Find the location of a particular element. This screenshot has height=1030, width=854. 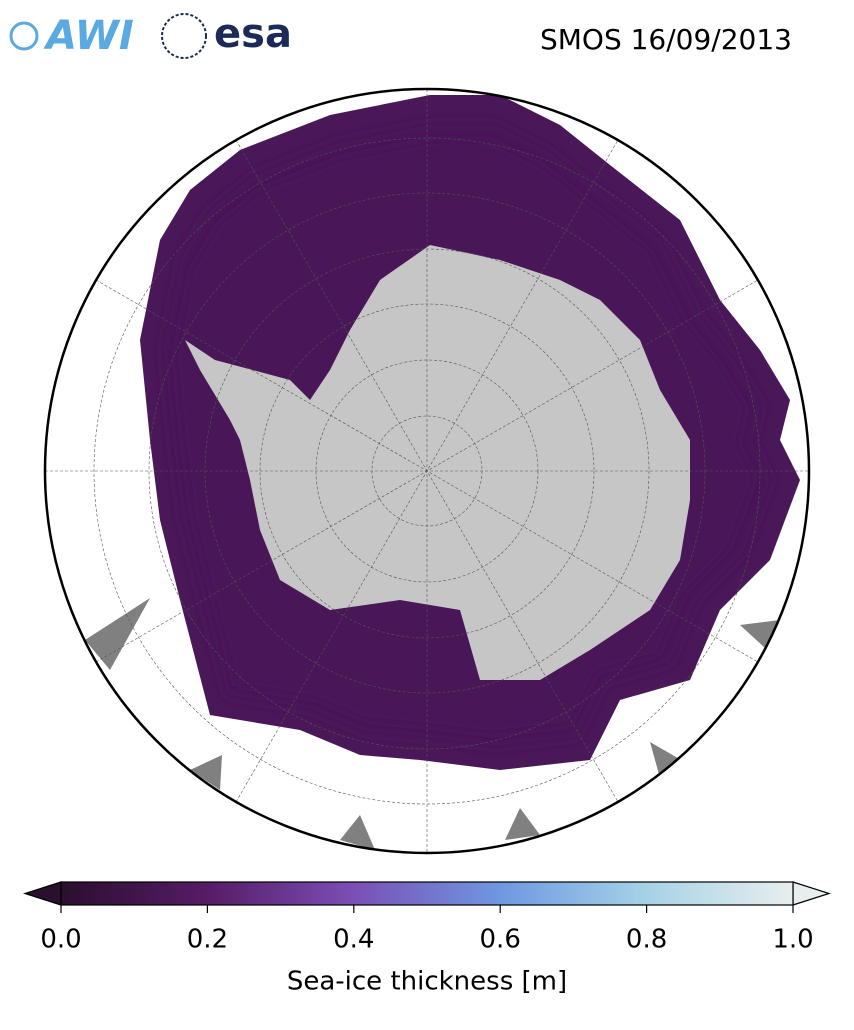

awi-globe is located at coordinates (24, 36).